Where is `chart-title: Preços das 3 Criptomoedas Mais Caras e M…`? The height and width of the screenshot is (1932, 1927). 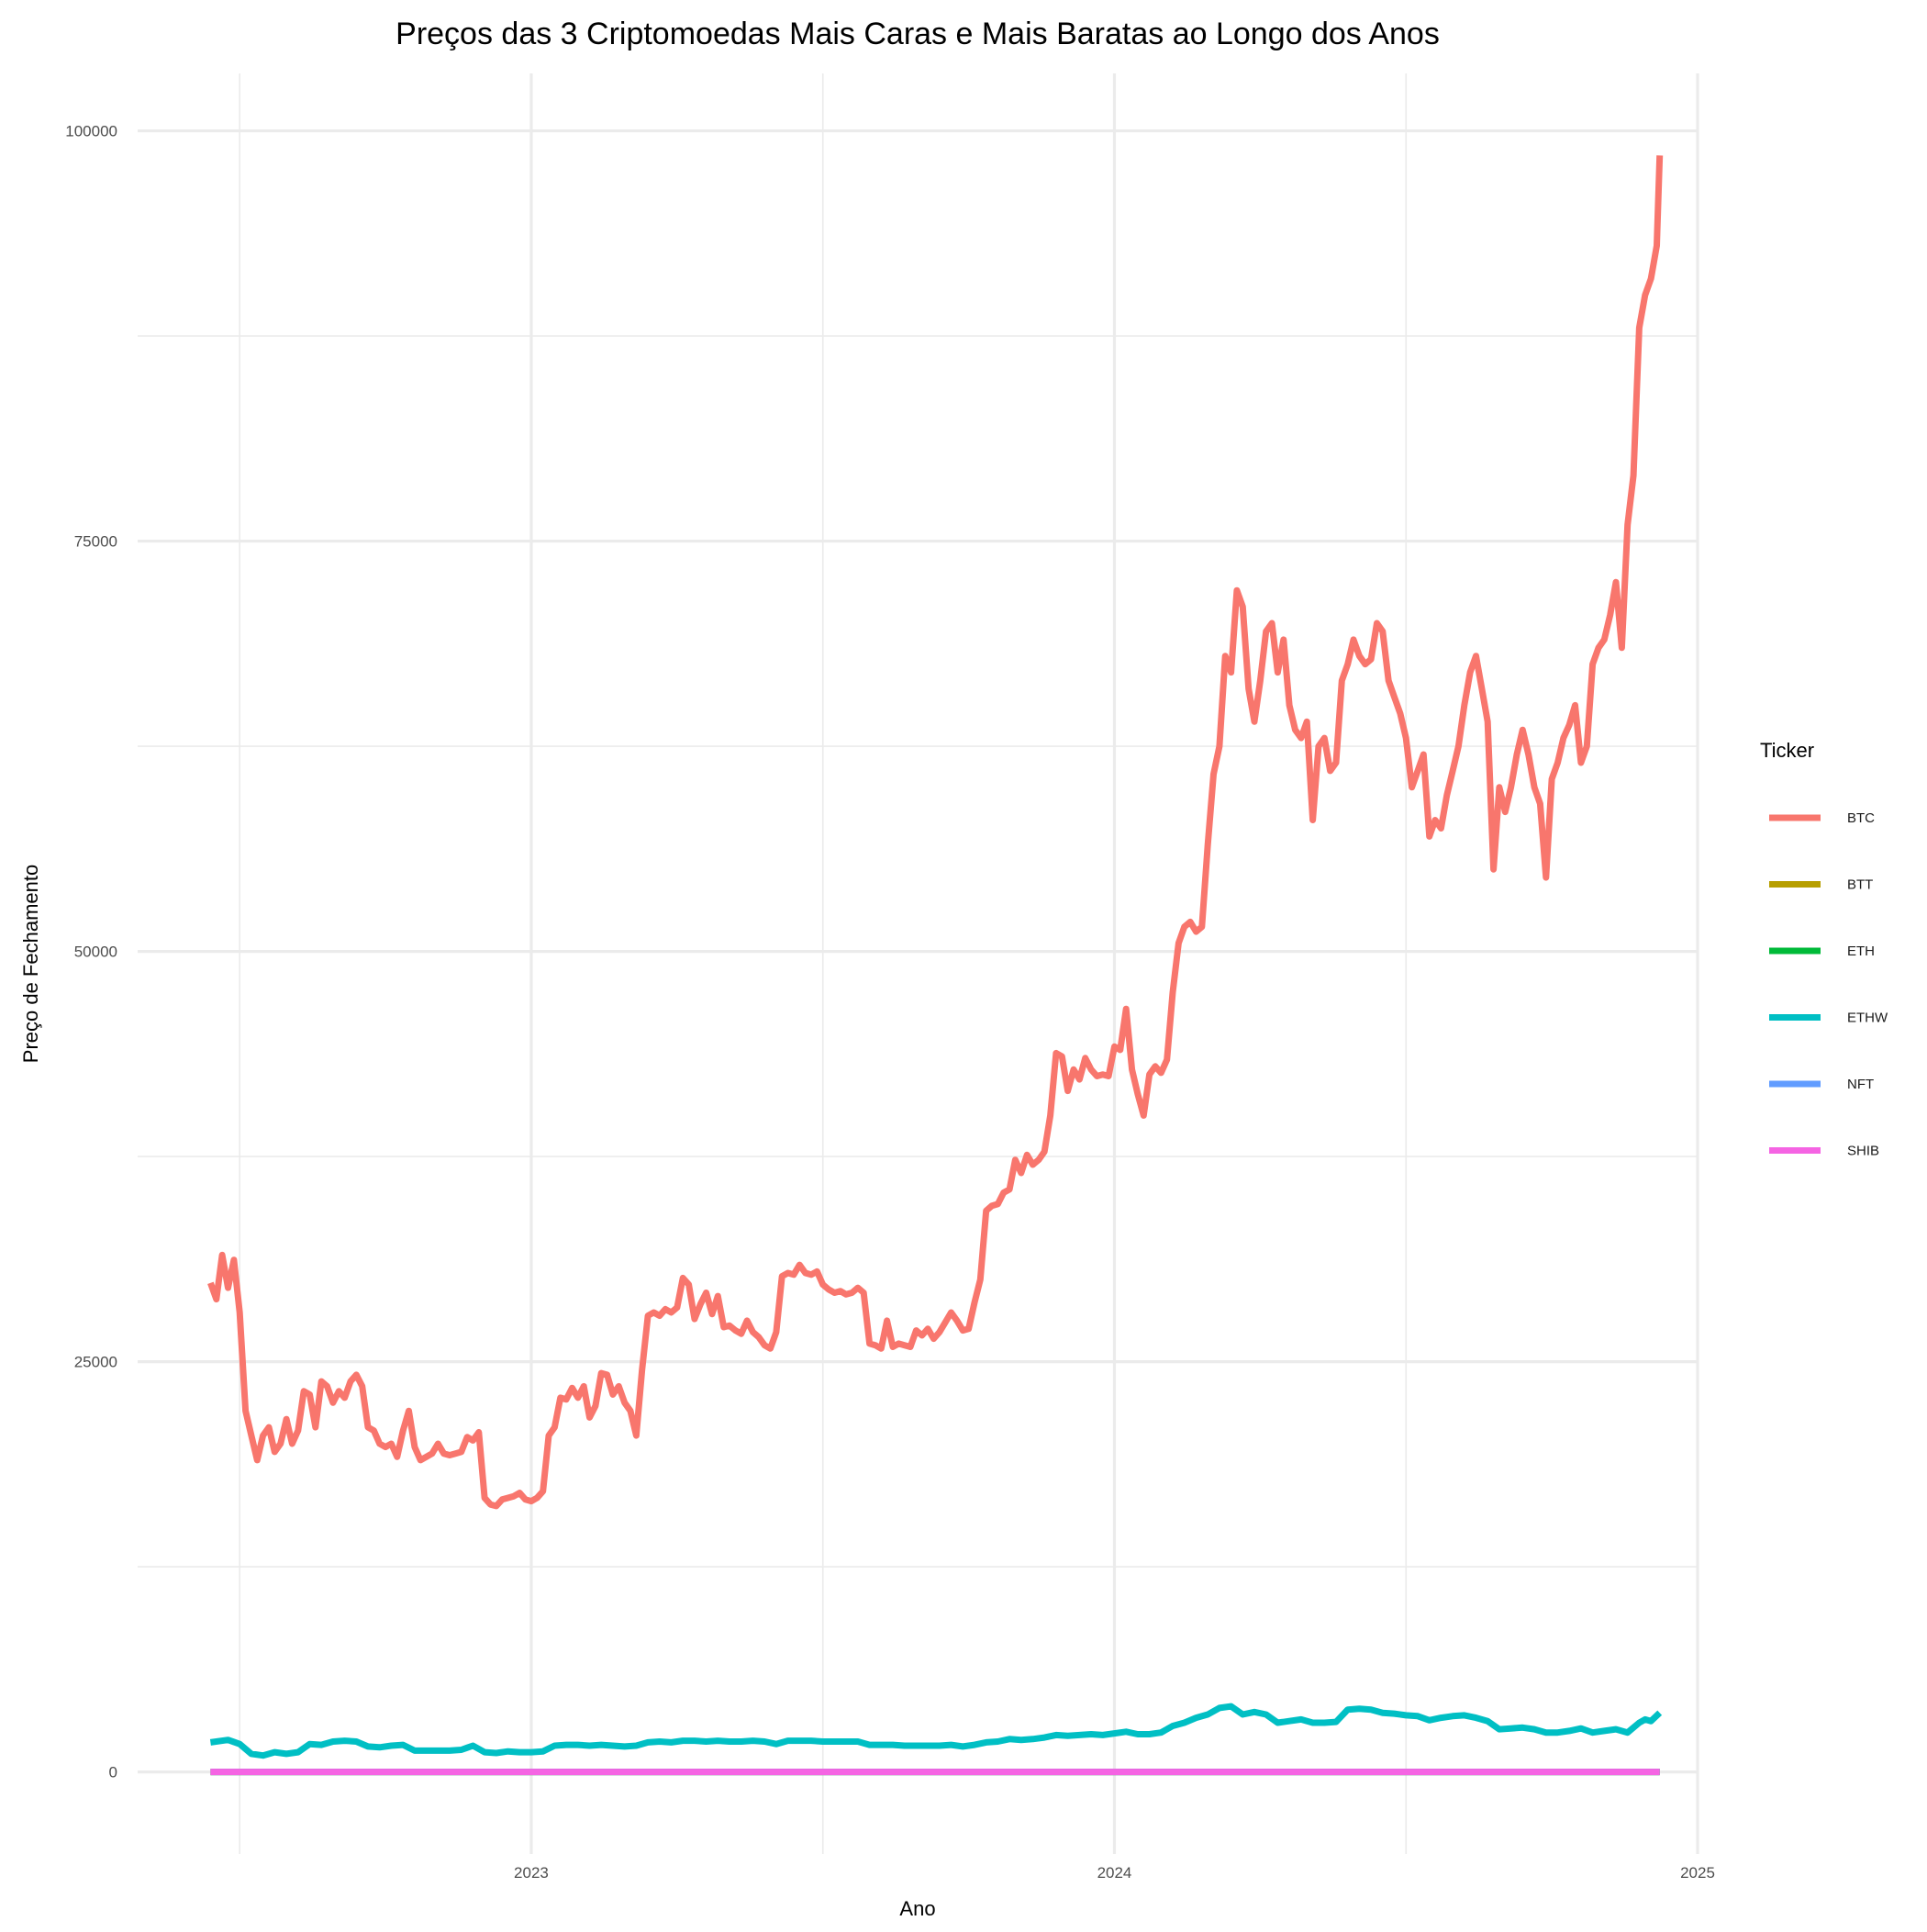
chart-title: Preços das 3 Criptomoedas Mais Caras e M… is located at coordinates (917, 34).